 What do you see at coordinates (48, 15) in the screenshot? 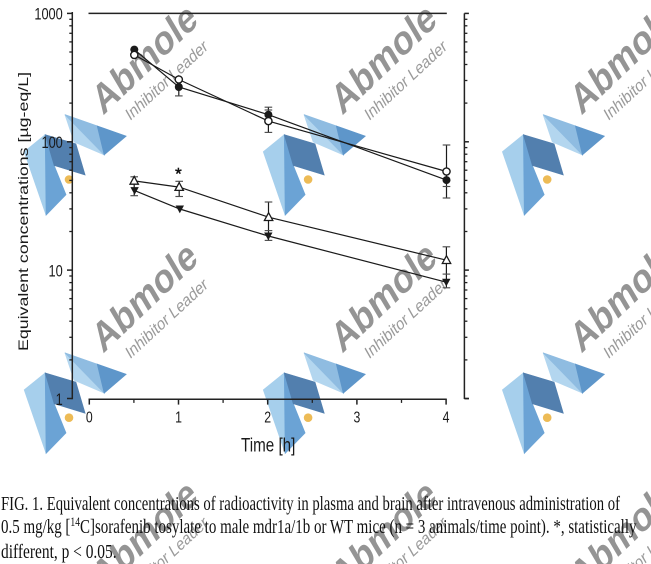
I see `svg-text: 1000` at bounding box center [48, 15].